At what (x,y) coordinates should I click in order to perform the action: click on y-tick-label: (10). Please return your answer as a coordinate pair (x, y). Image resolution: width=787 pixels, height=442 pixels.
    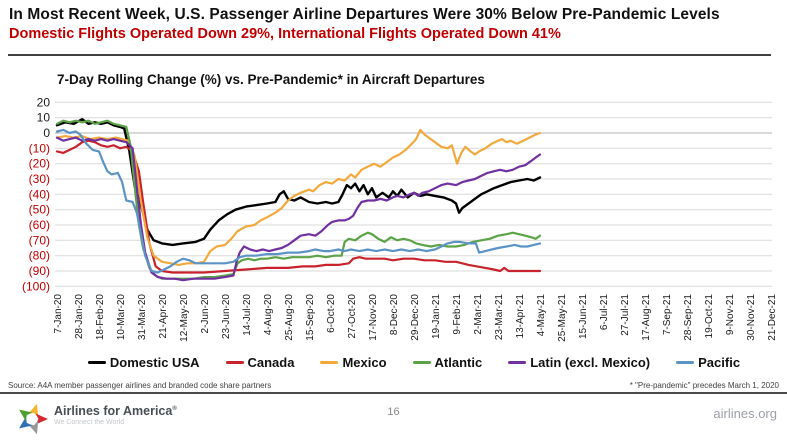
    Looking at the image, I should click on (39, 148).